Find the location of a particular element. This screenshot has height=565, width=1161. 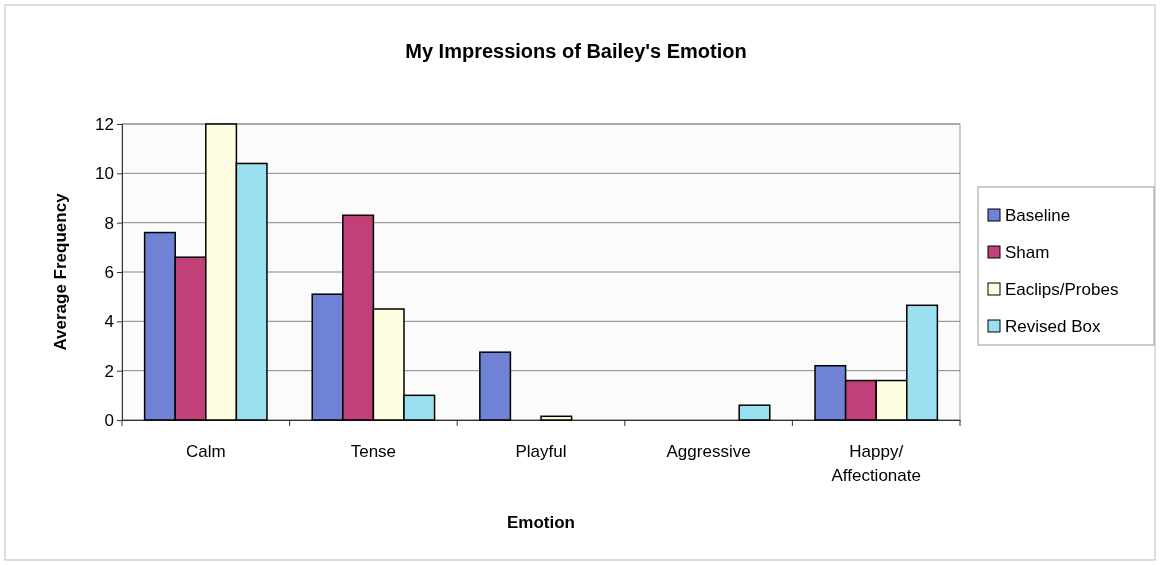

x-tick-label: Calm is located at coordinates (205, 451).